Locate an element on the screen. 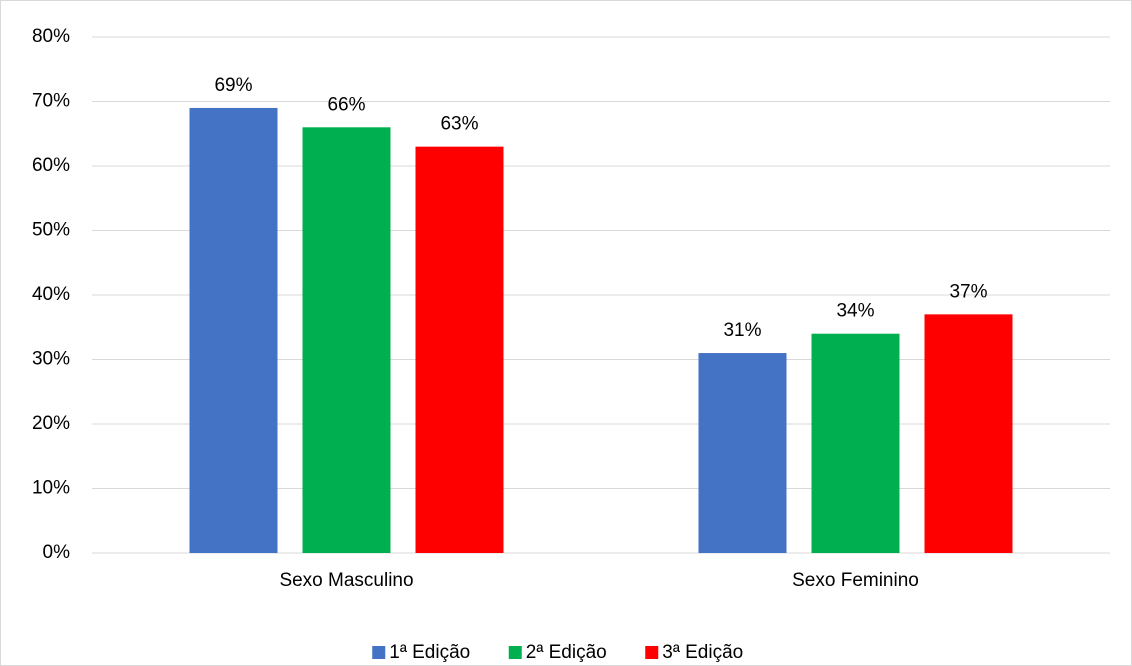 The width and height of the screenshot is (1132, 666). data-label: 37% is located at coordinates (968, 291).